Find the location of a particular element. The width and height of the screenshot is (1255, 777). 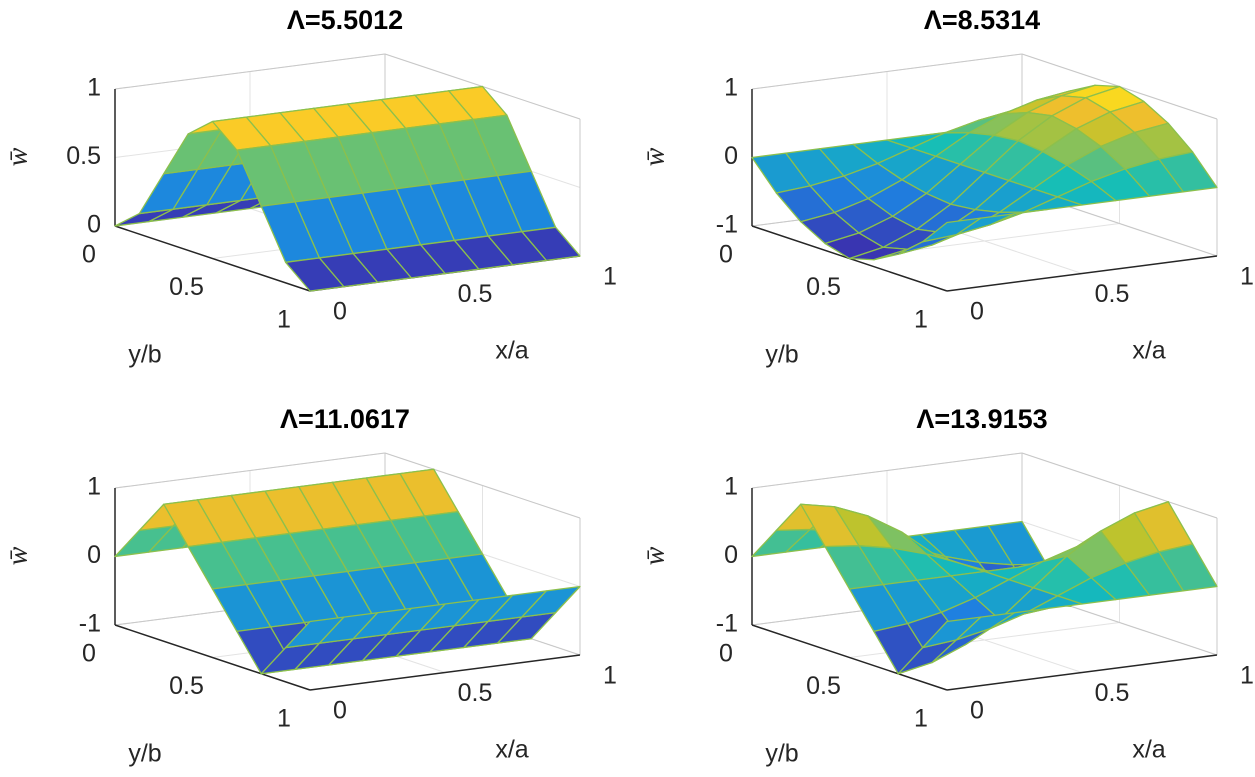

chart-title: Λ=13.9153 is located at coordinates (981, 419).